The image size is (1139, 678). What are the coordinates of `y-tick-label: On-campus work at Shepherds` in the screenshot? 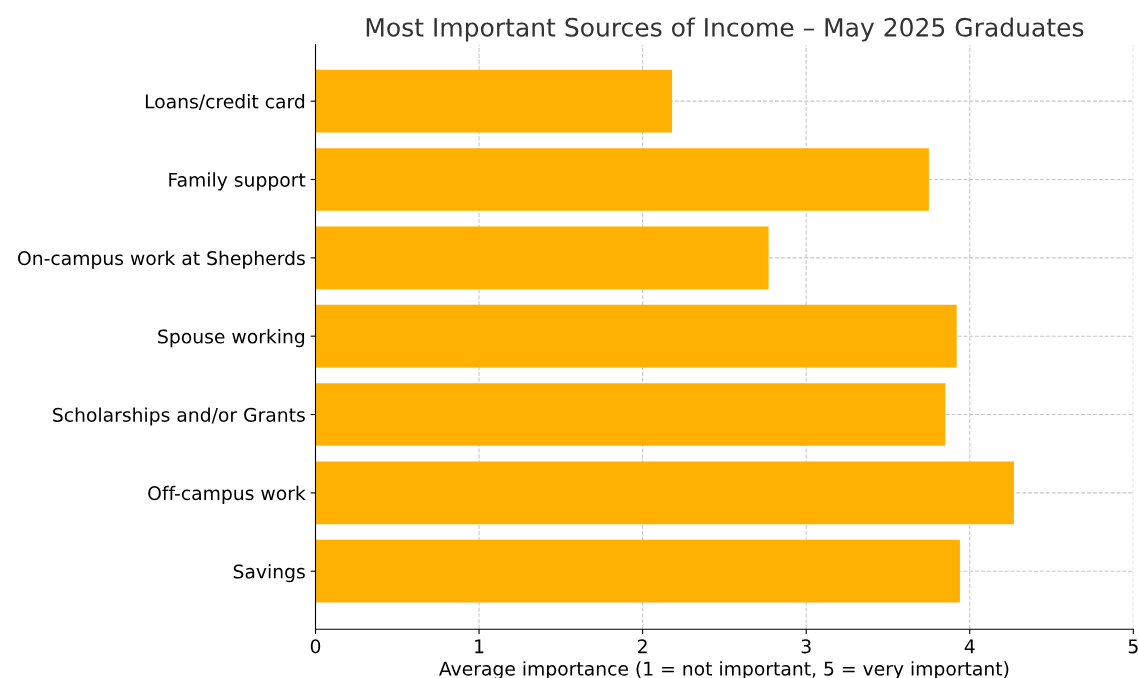 It's located at (161, 259).